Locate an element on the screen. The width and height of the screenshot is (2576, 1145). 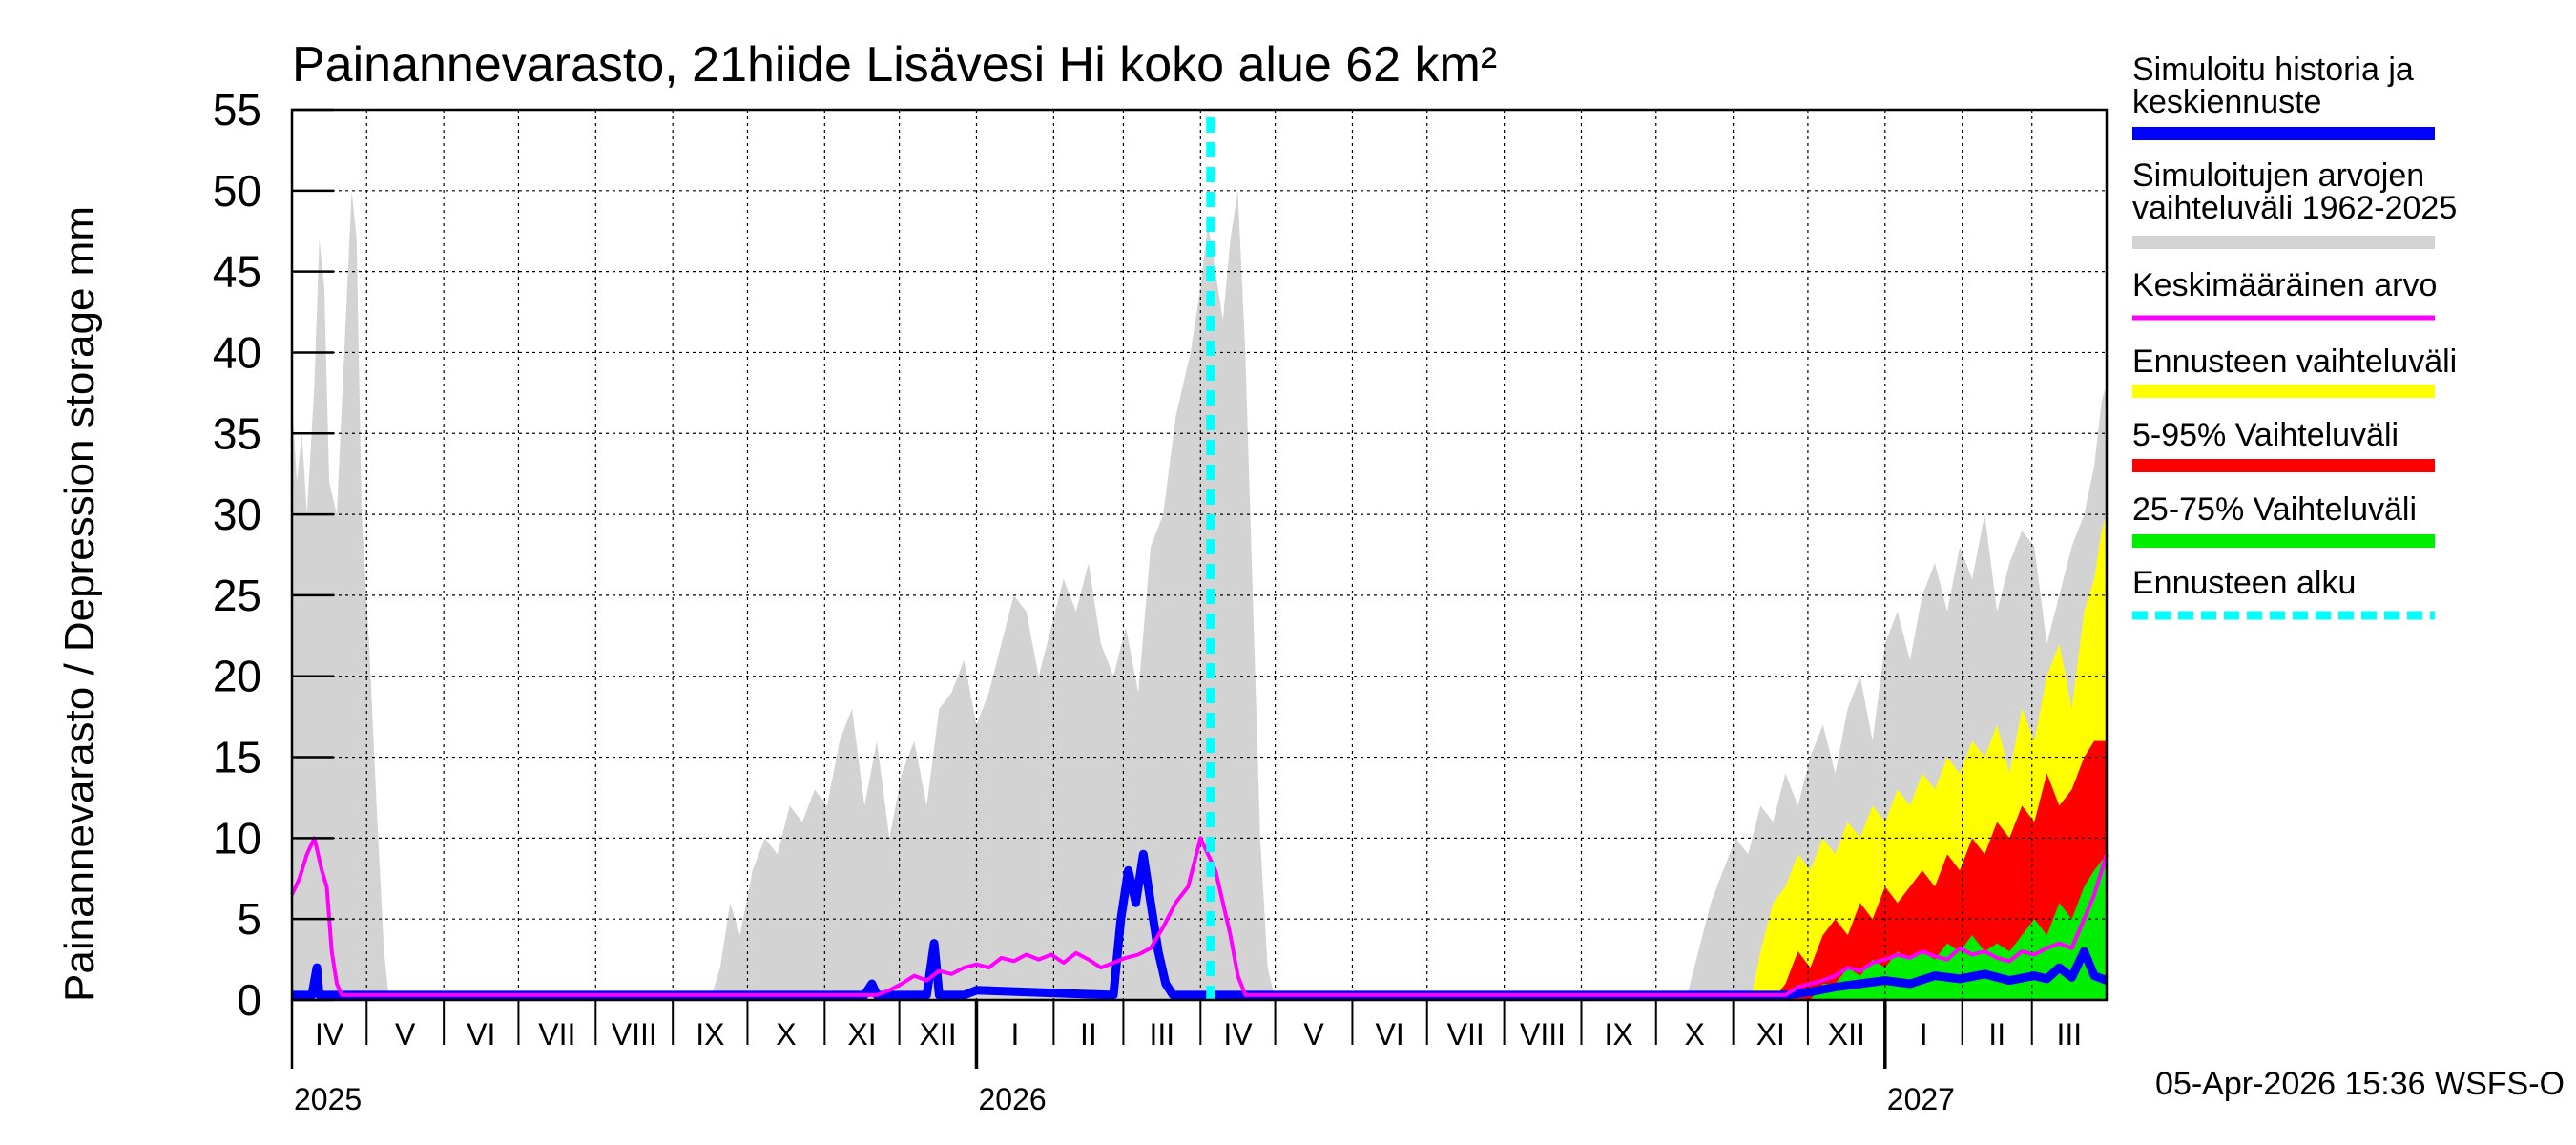
legend-label: 25-75% Vaihteluväli is located at coordinates (2274, 510).